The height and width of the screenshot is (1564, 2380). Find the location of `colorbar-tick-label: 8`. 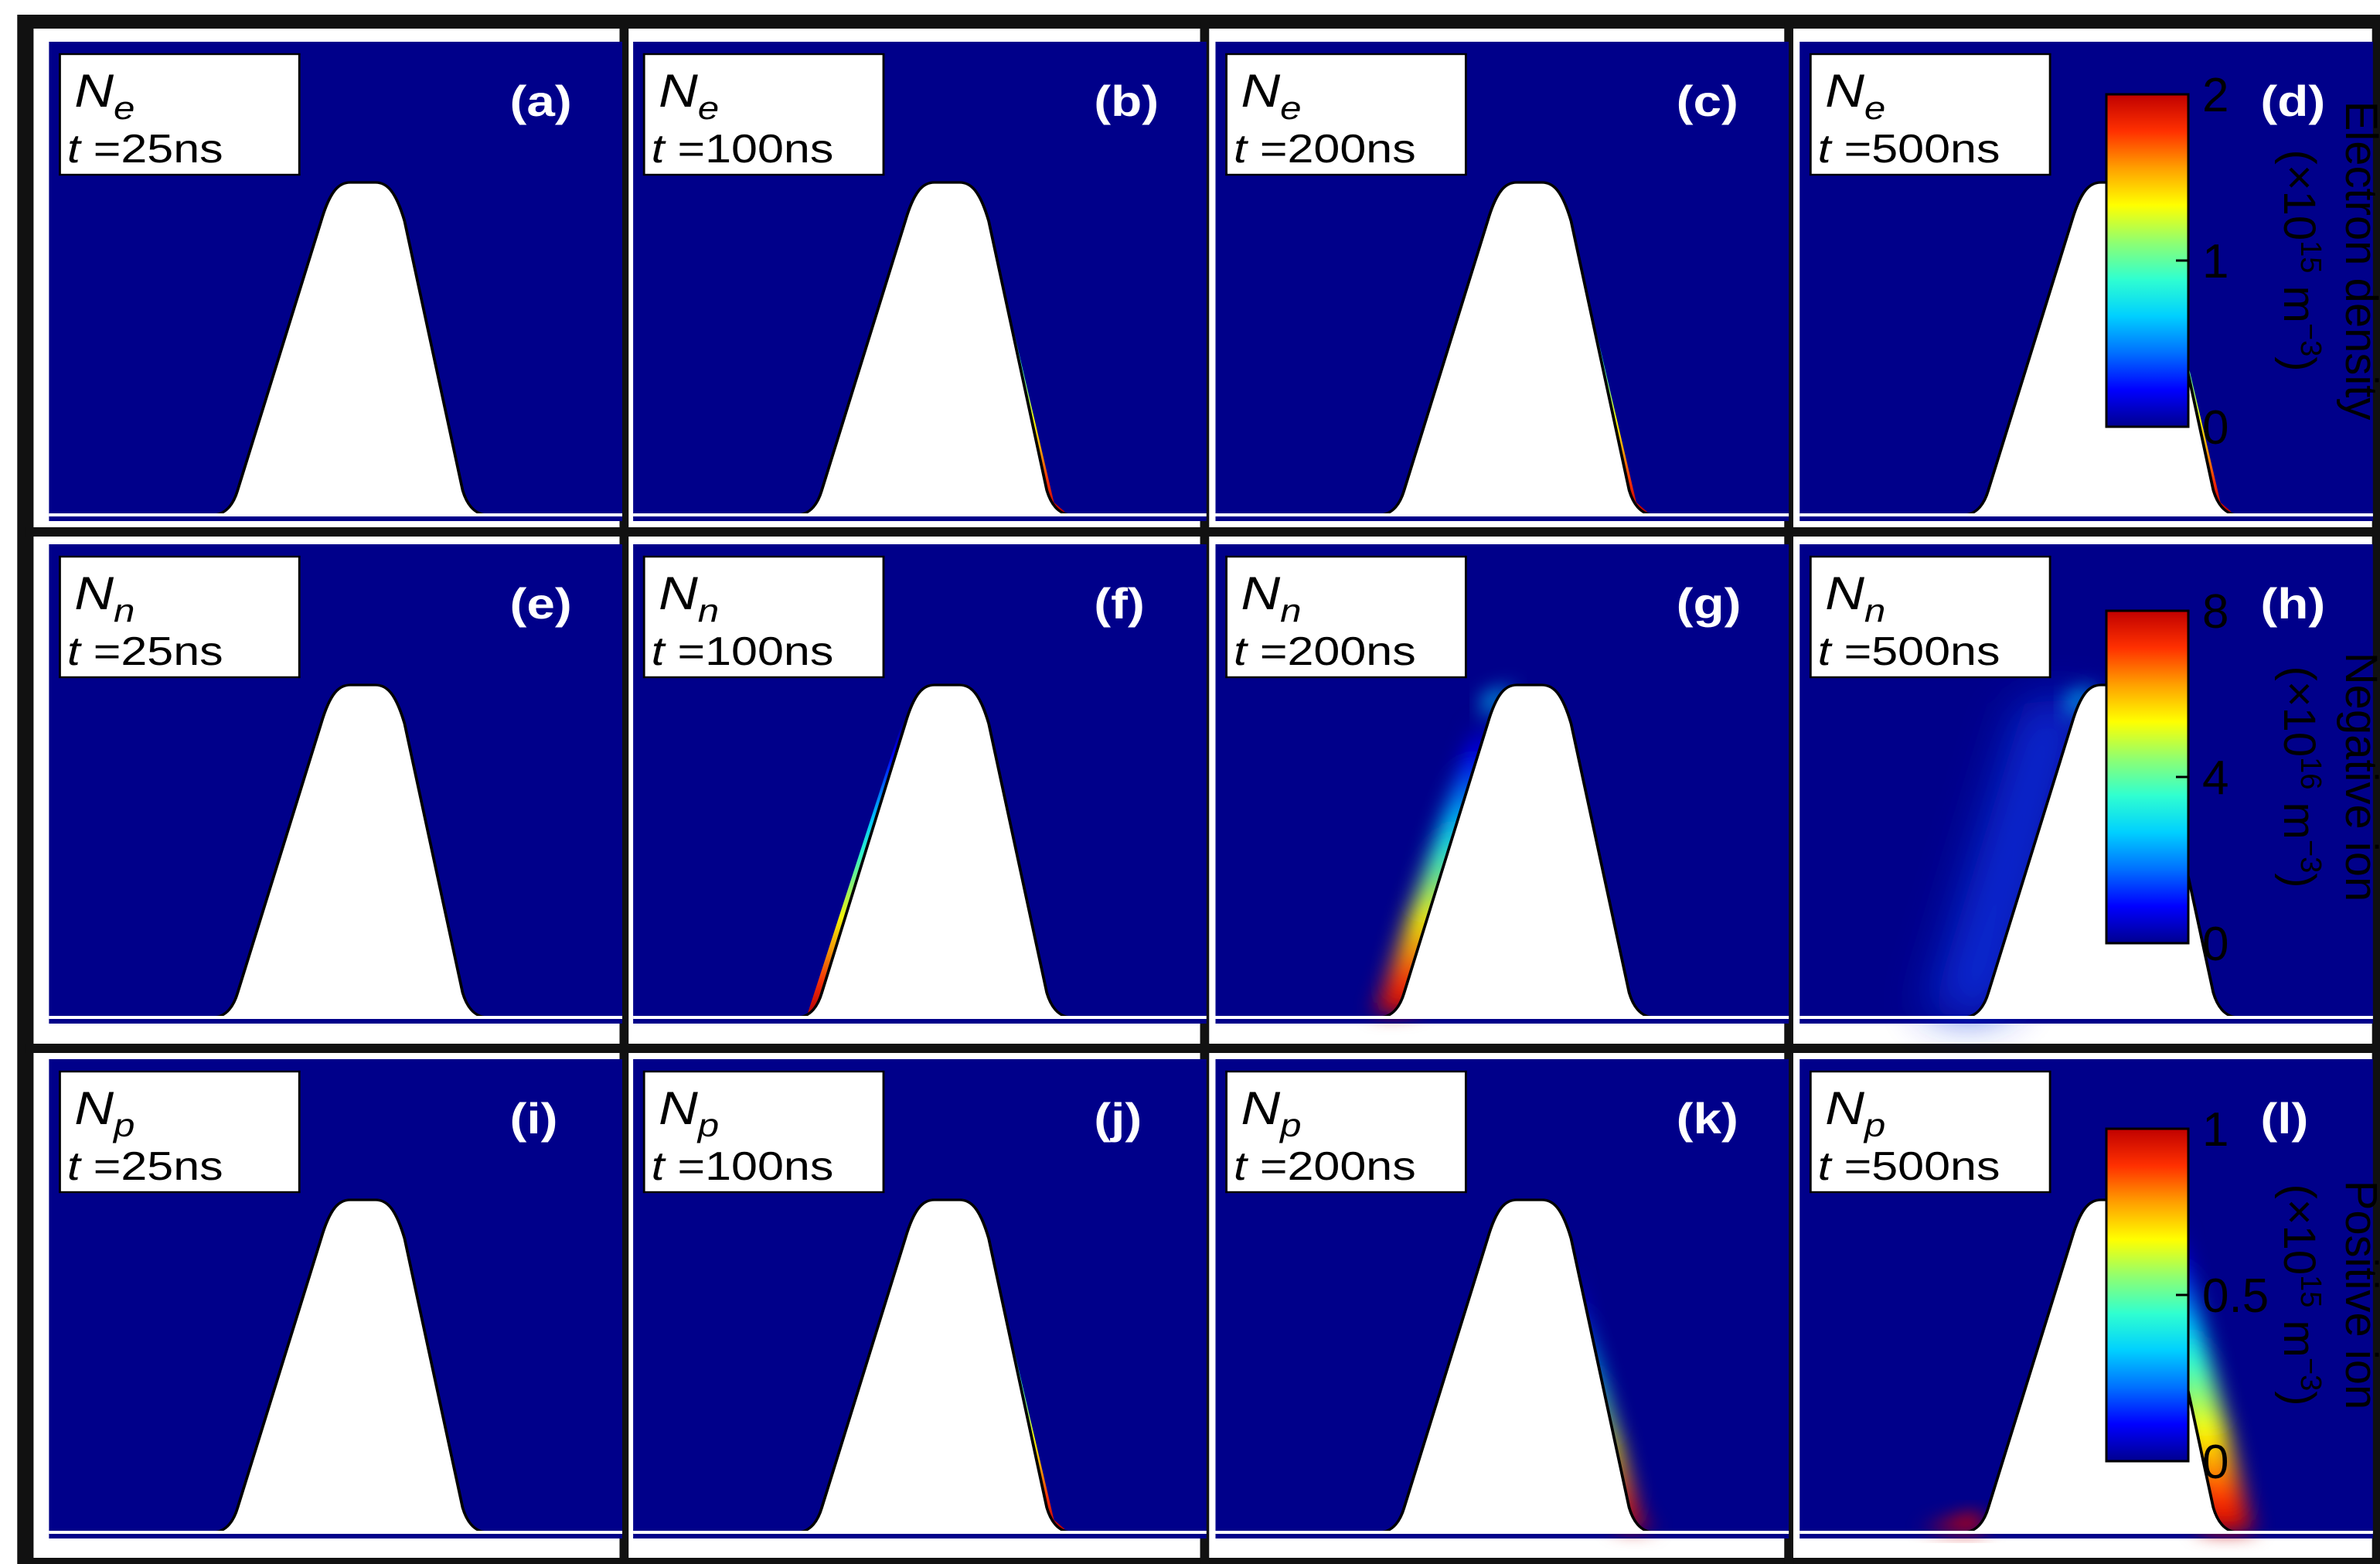

colorbar-tick-label: 8 is located at coordinates (2215, 612).